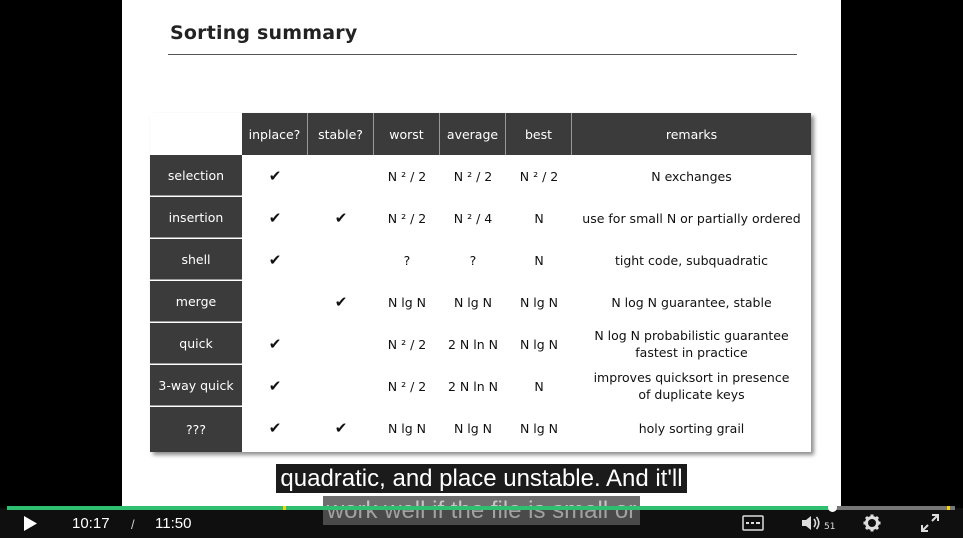  Describe the element at coordinates (812, 523) in the screenshot. I see `volume-icon` at that location.